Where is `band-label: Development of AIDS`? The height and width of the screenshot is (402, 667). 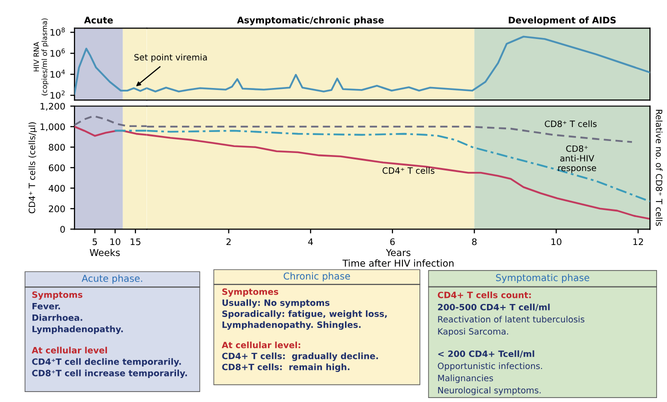 band-label: Development of AIDS is located at coordinates (562, 21).